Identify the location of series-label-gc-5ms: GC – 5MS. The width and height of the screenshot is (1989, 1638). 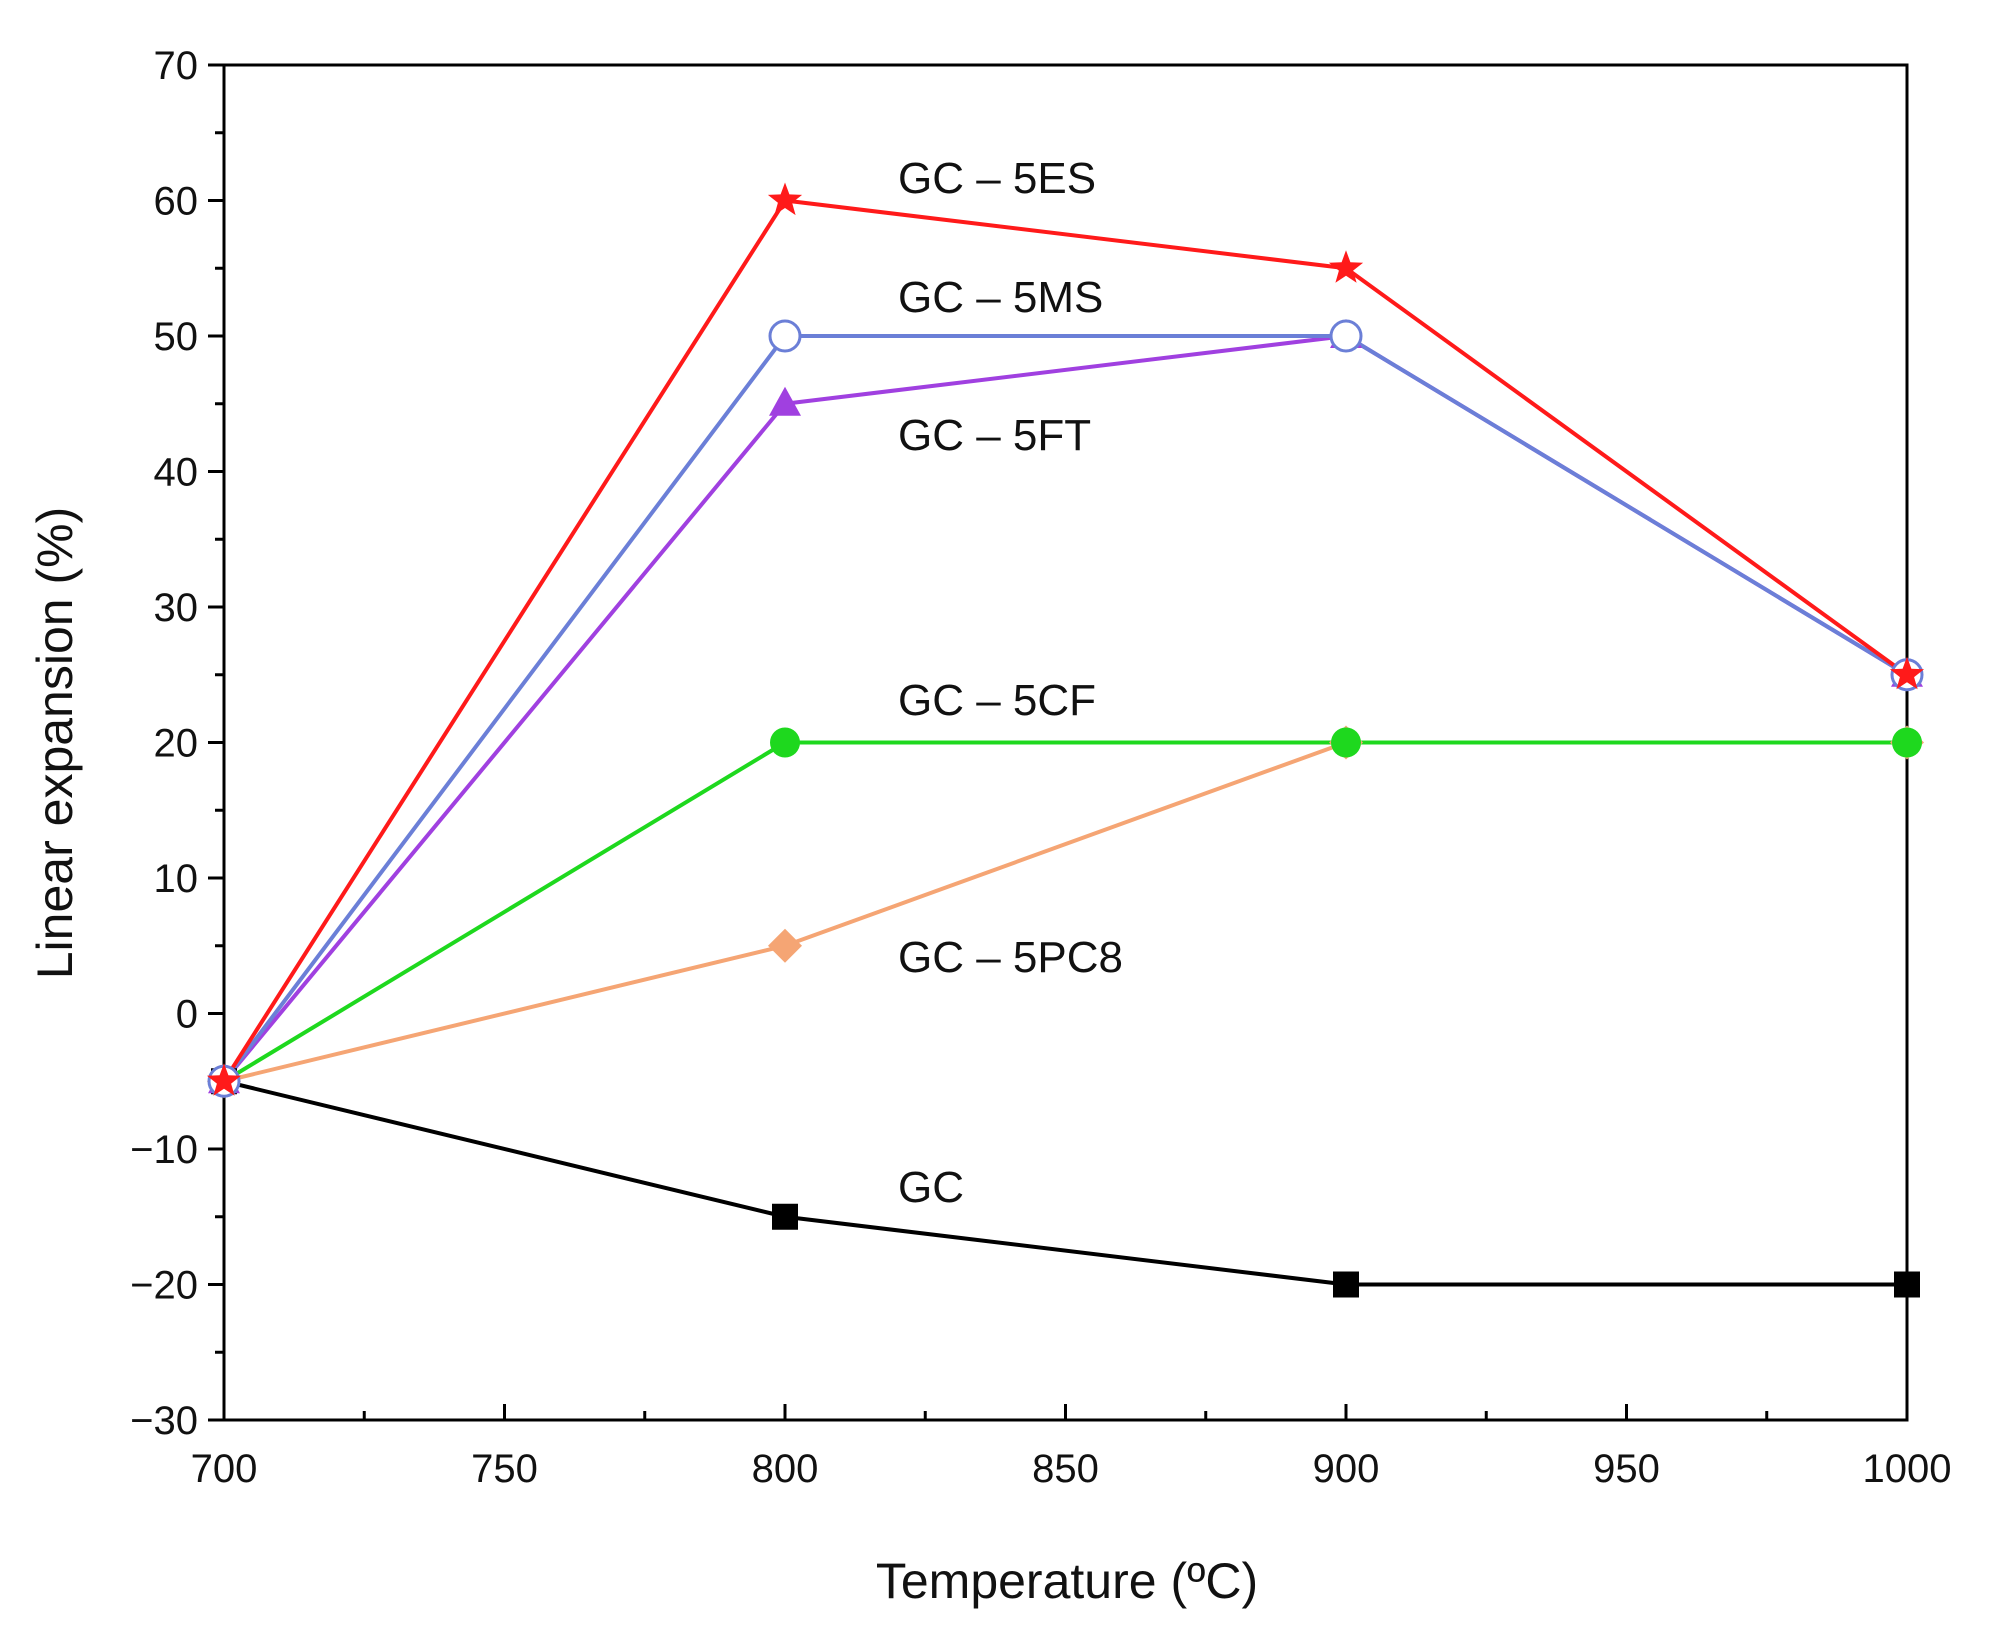
(1000, 297).